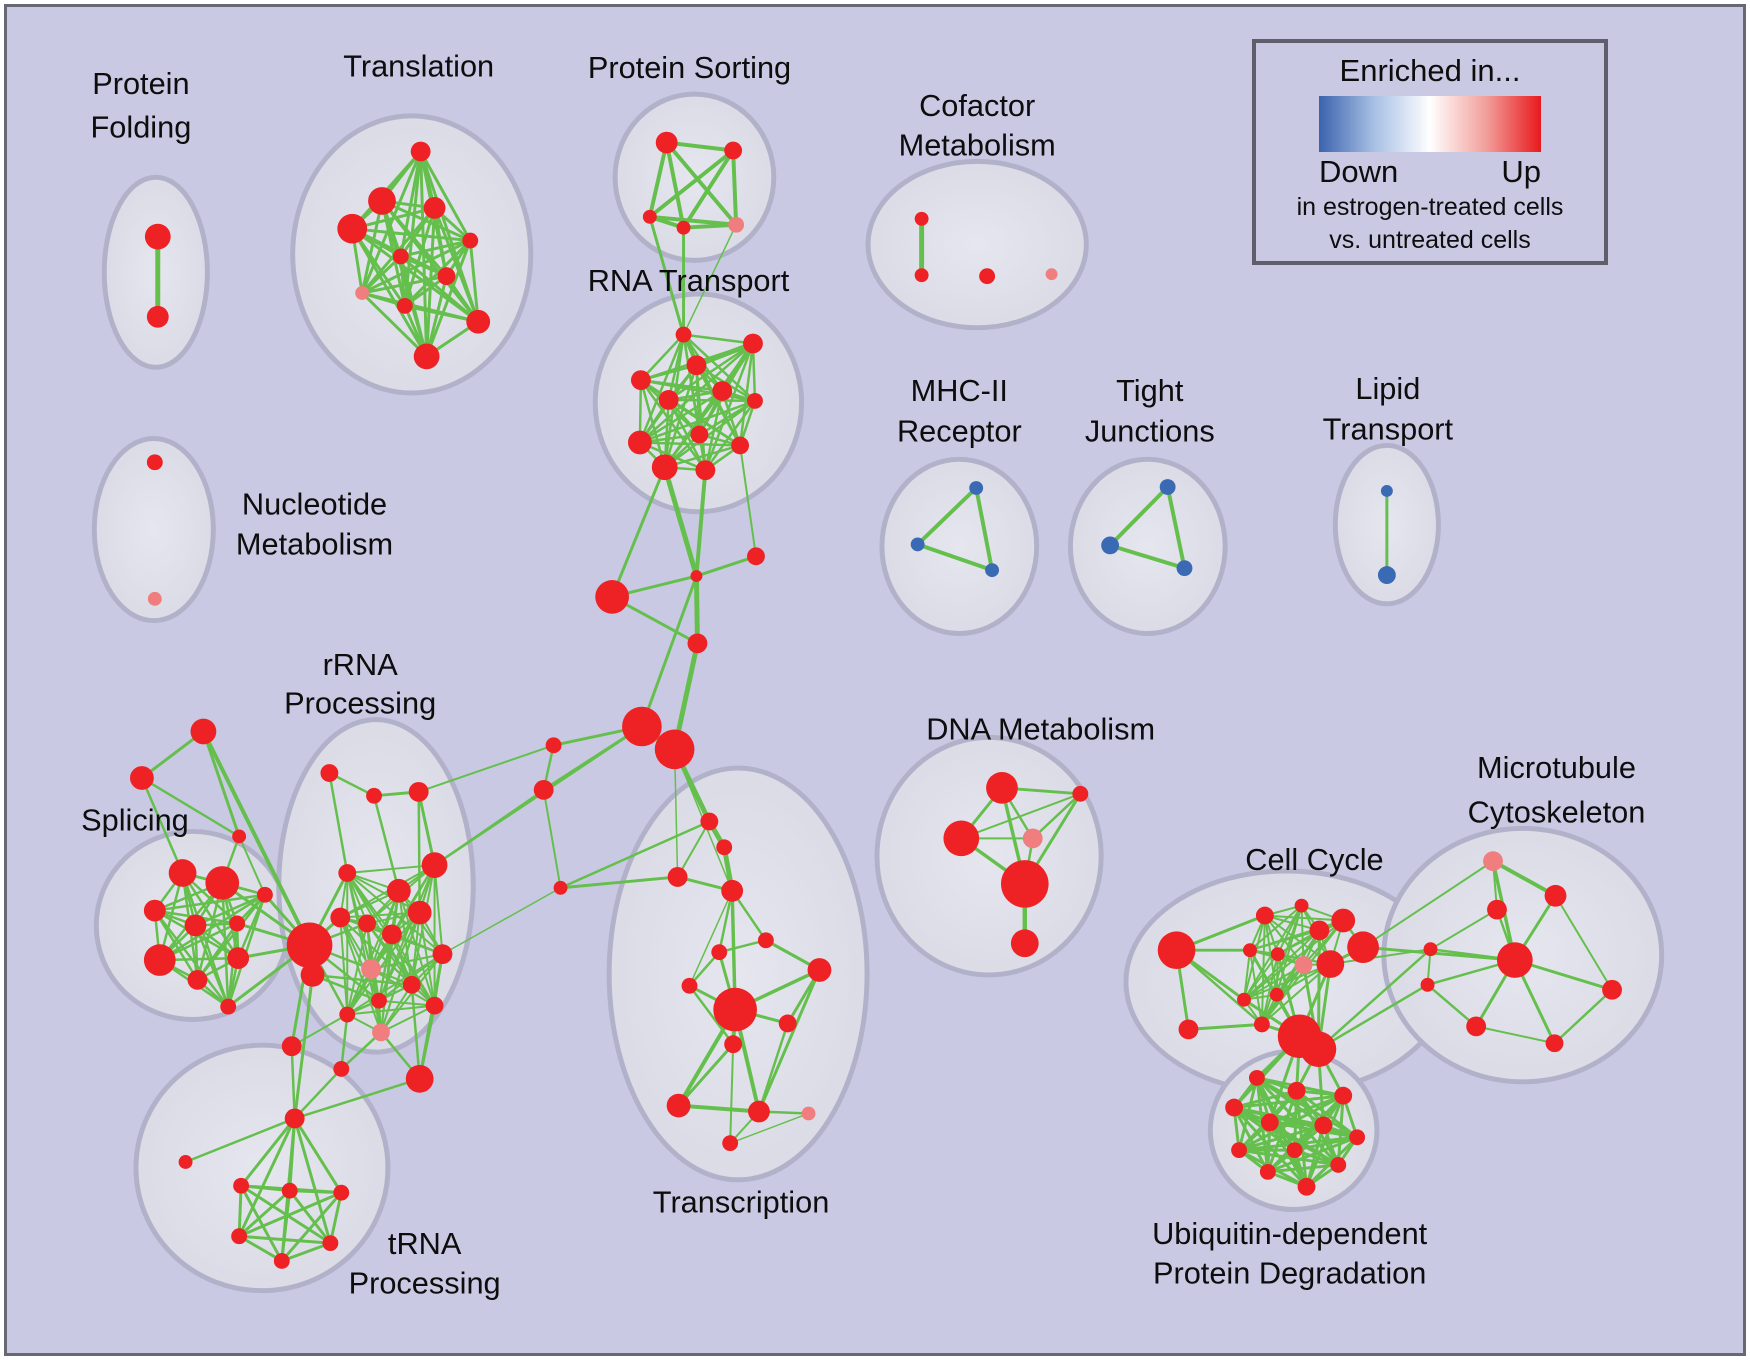  I want to click on network-node-cc0, so click(1176, 950).